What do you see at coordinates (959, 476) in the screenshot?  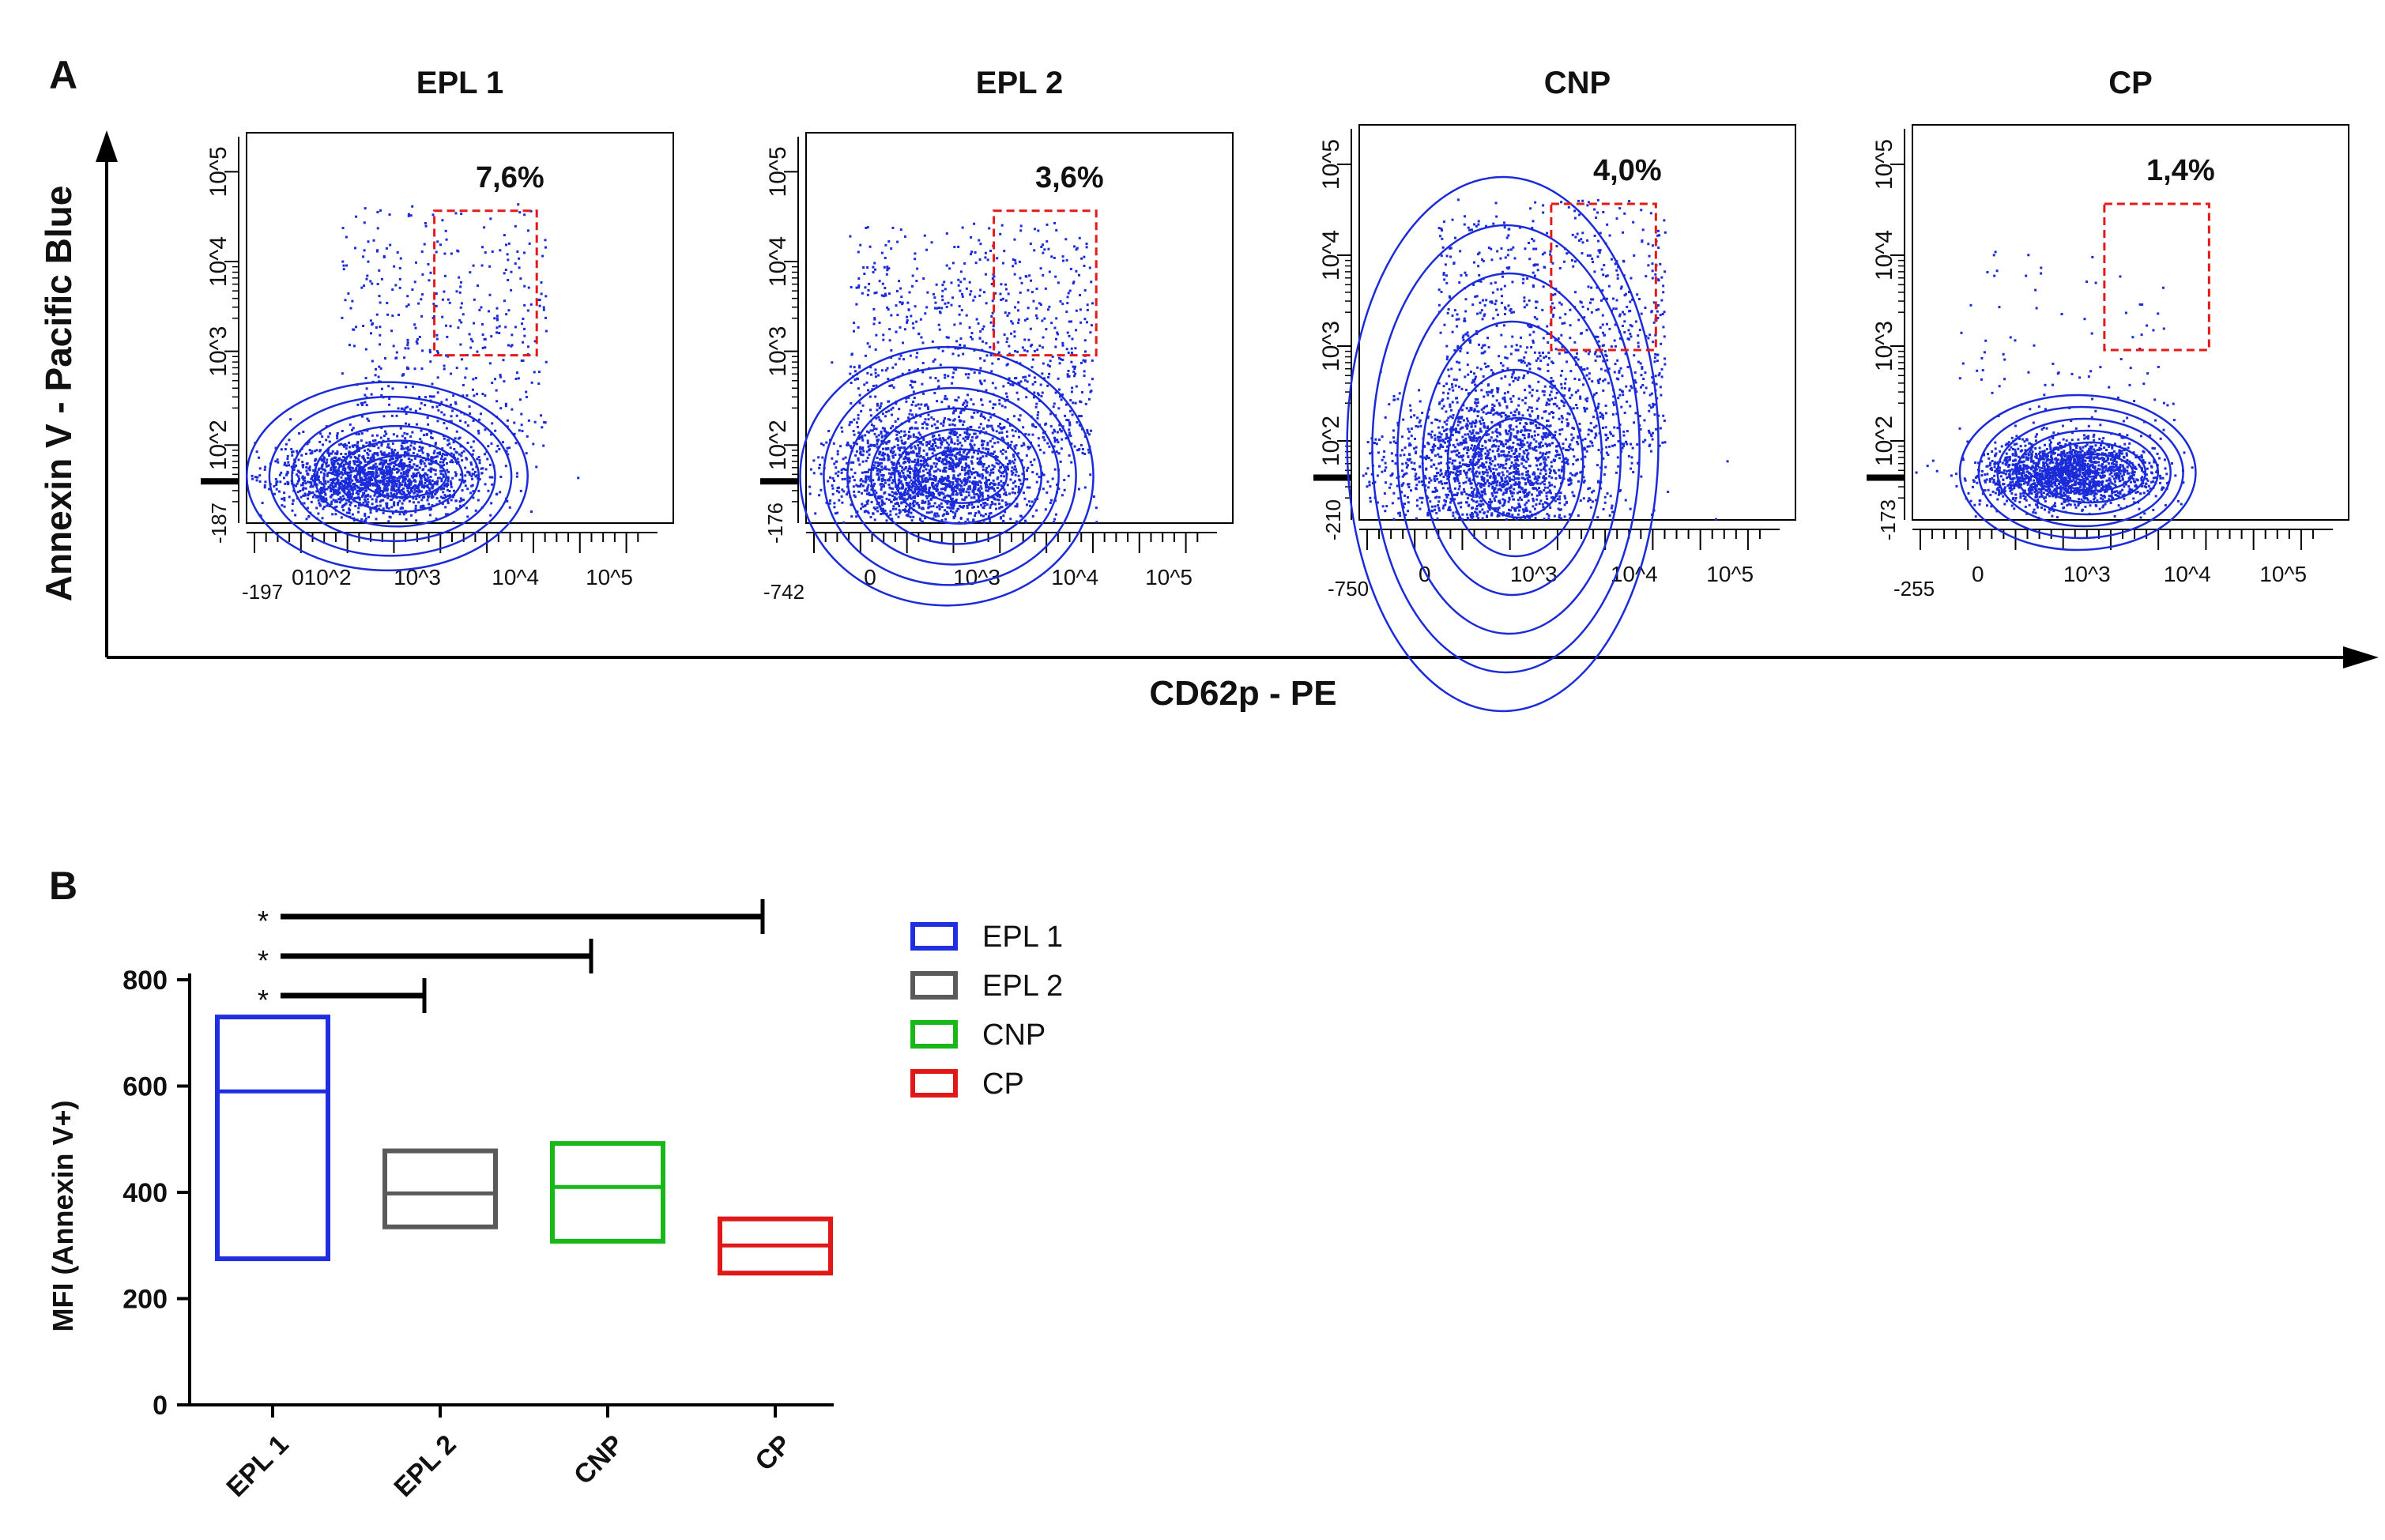 I see `contour-ring` at bounding box center [959, 476].